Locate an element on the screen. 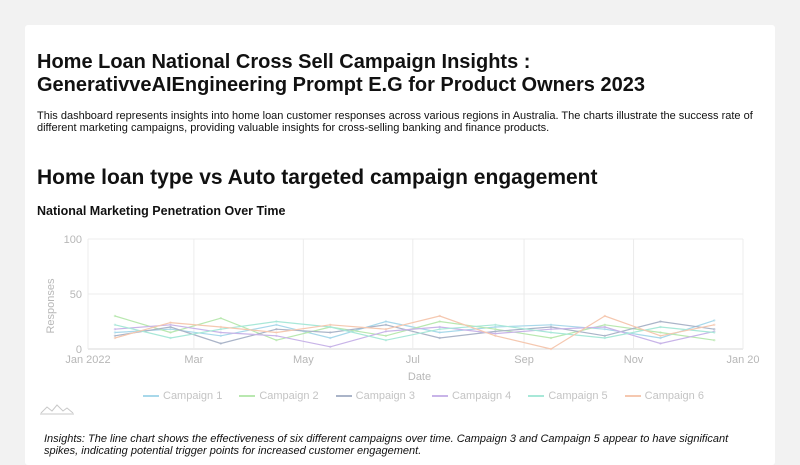 This screenshot has width=800, height=465. legend-label: Campaign 6 is located at coordinates (674, 396).